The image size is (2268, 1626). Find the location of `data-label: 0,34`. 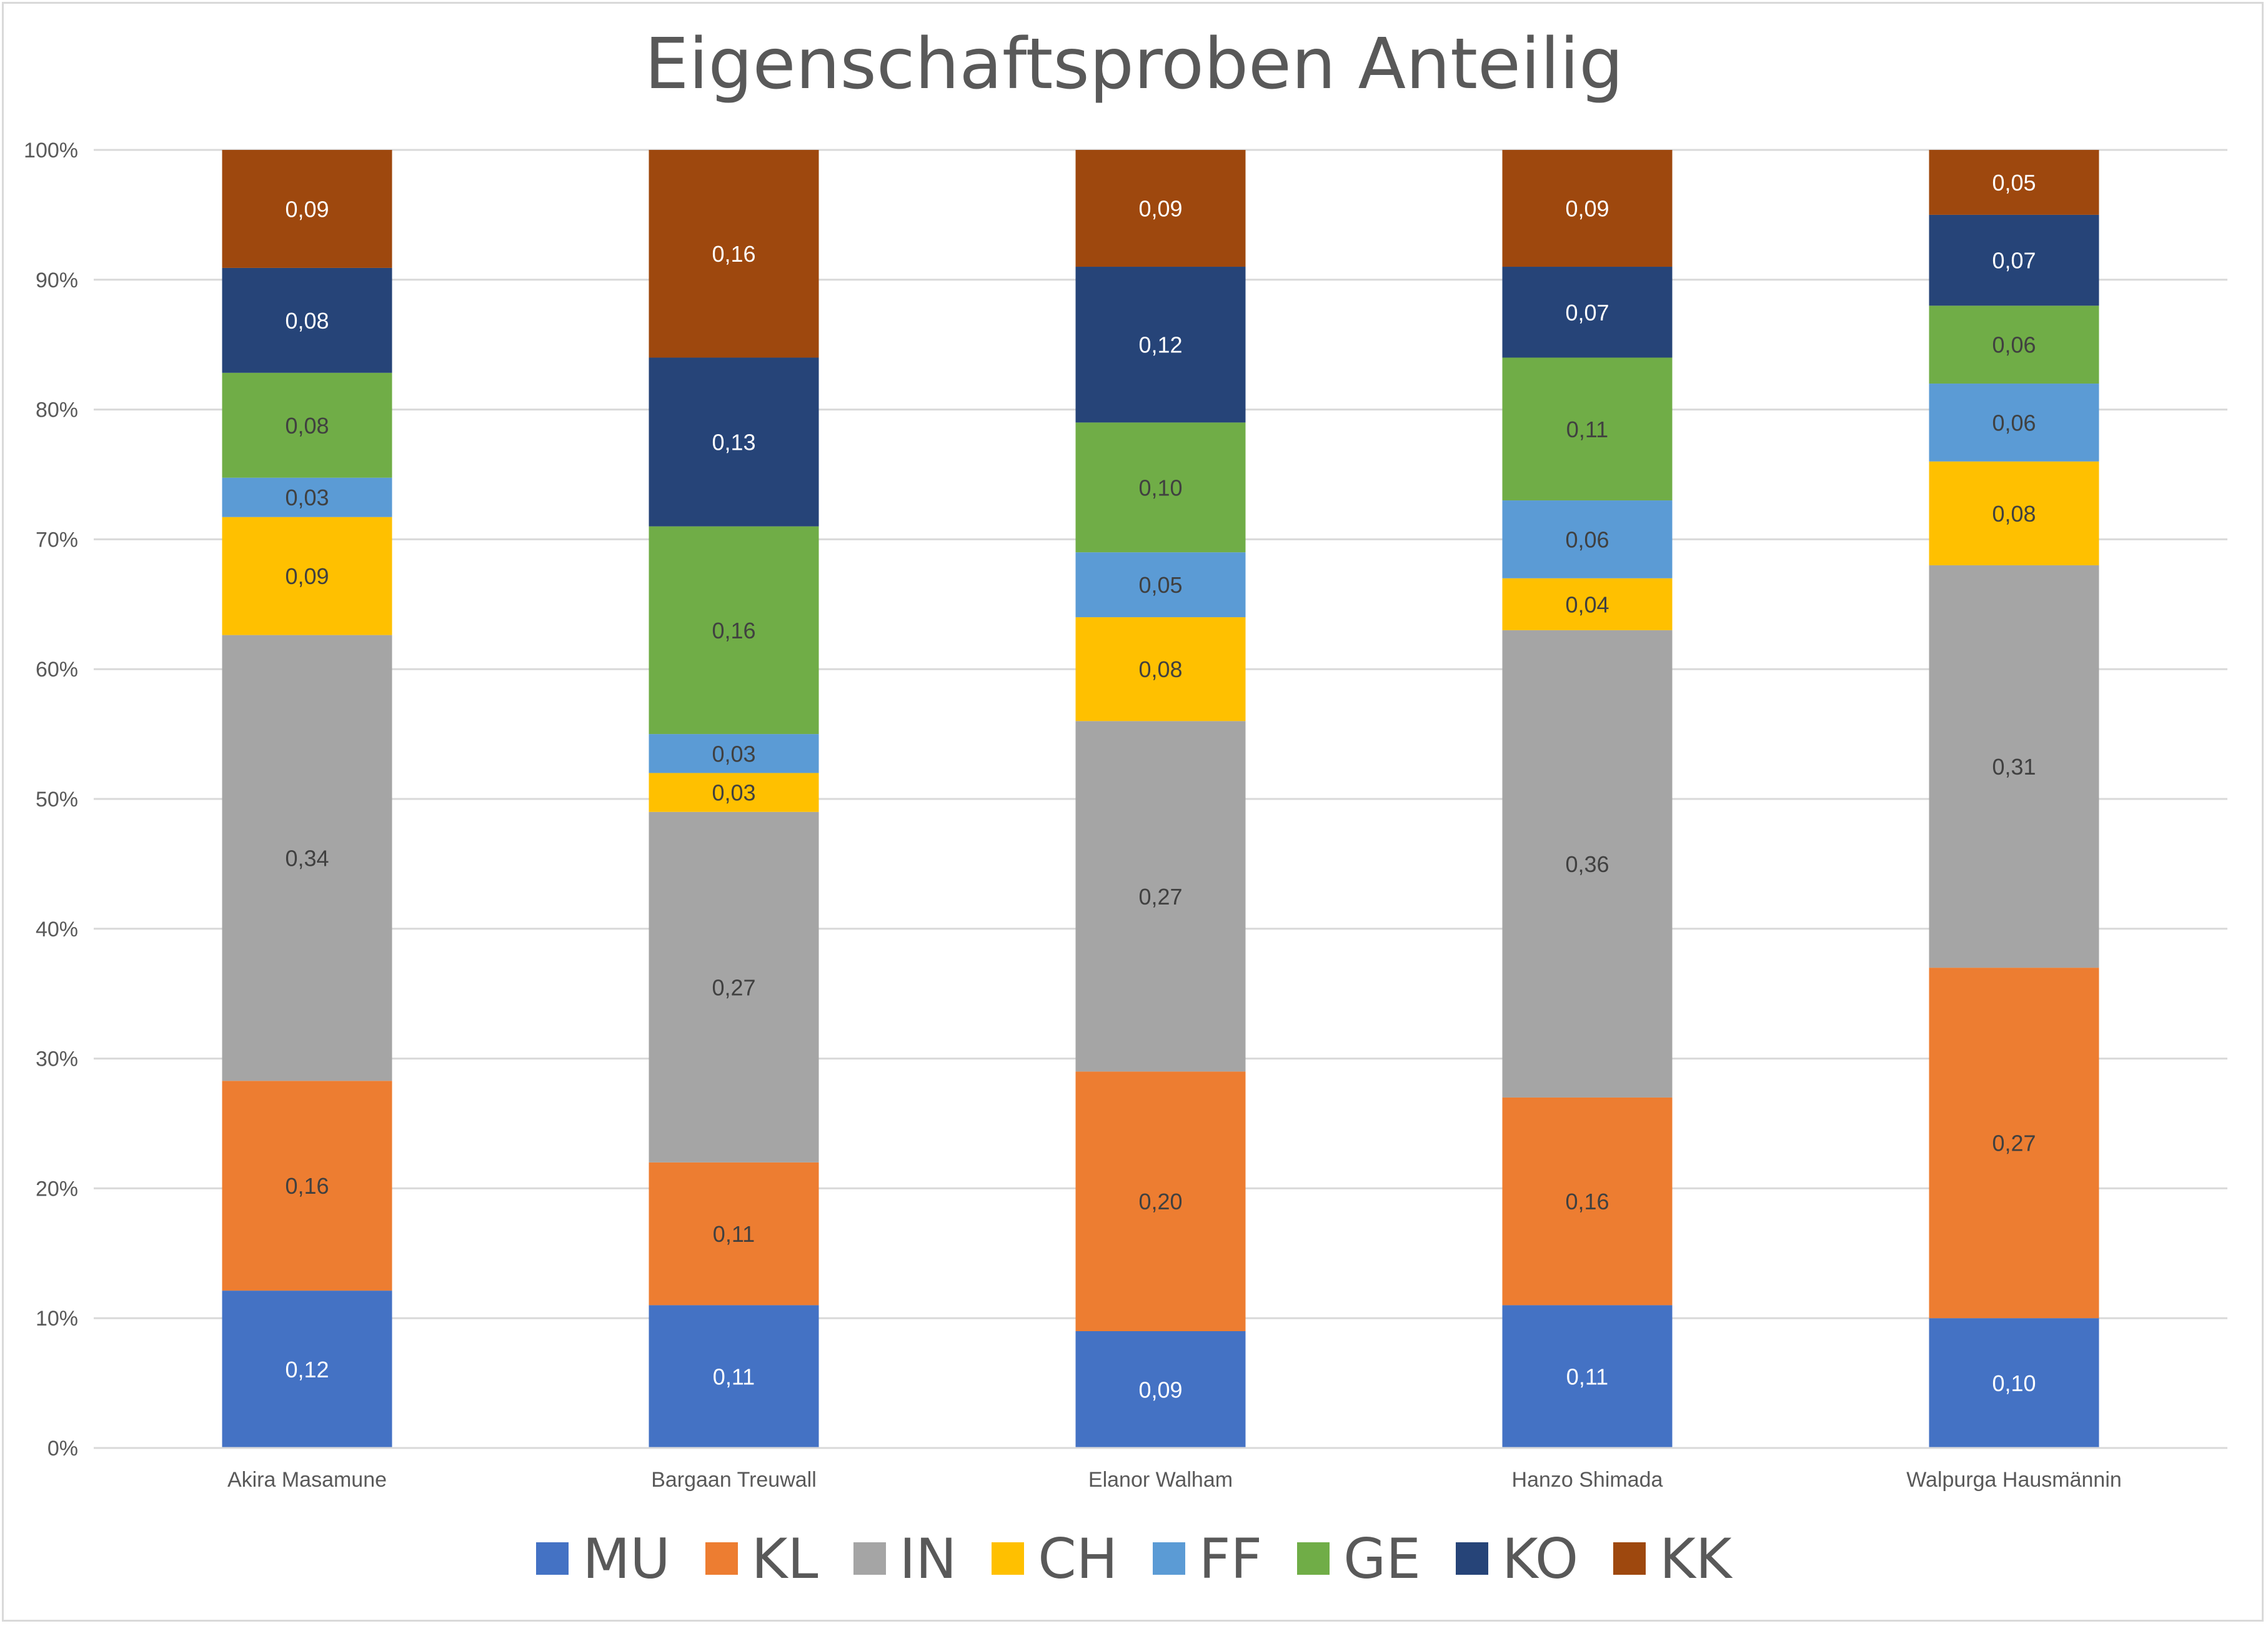

data-label: 0,34 is located at coordinates (307, 858).